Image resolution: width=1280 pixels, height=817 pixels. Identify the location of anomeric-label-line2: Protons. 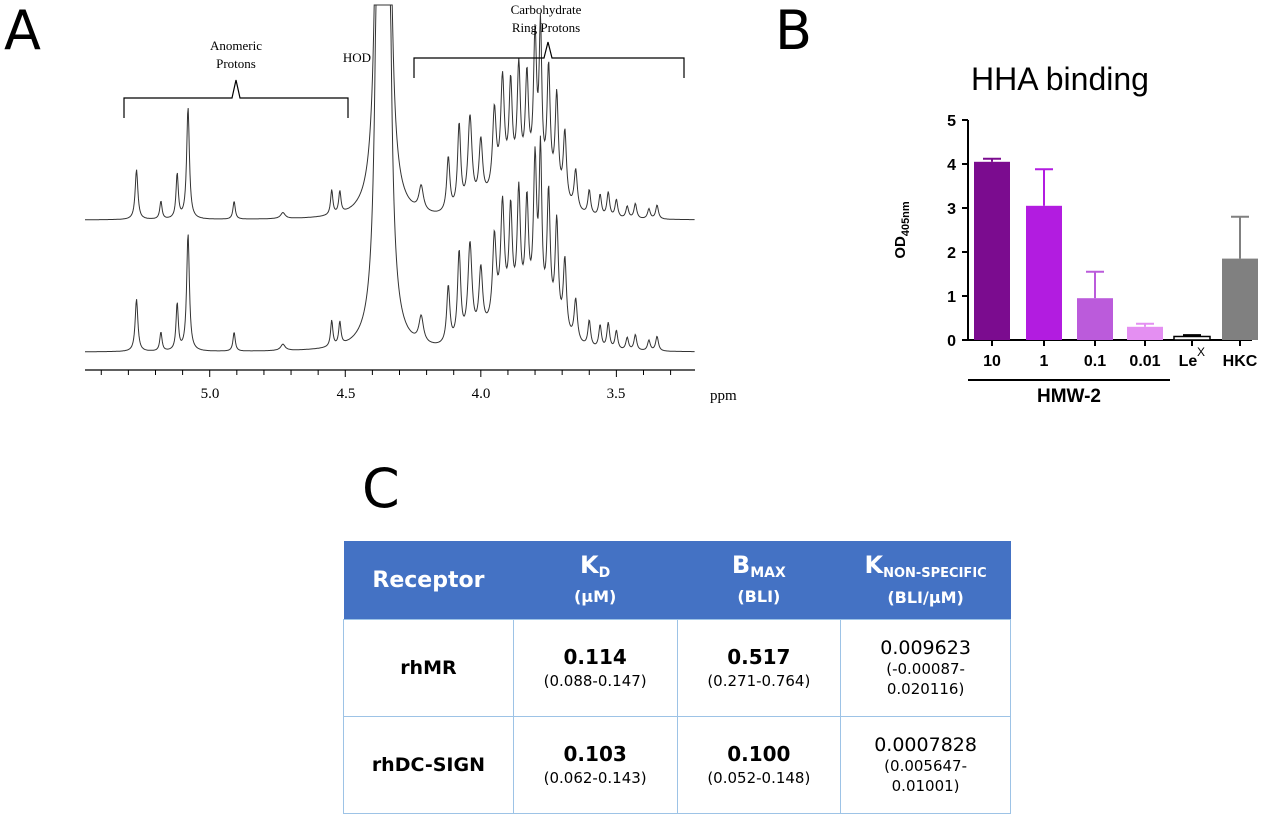
(236, 63).